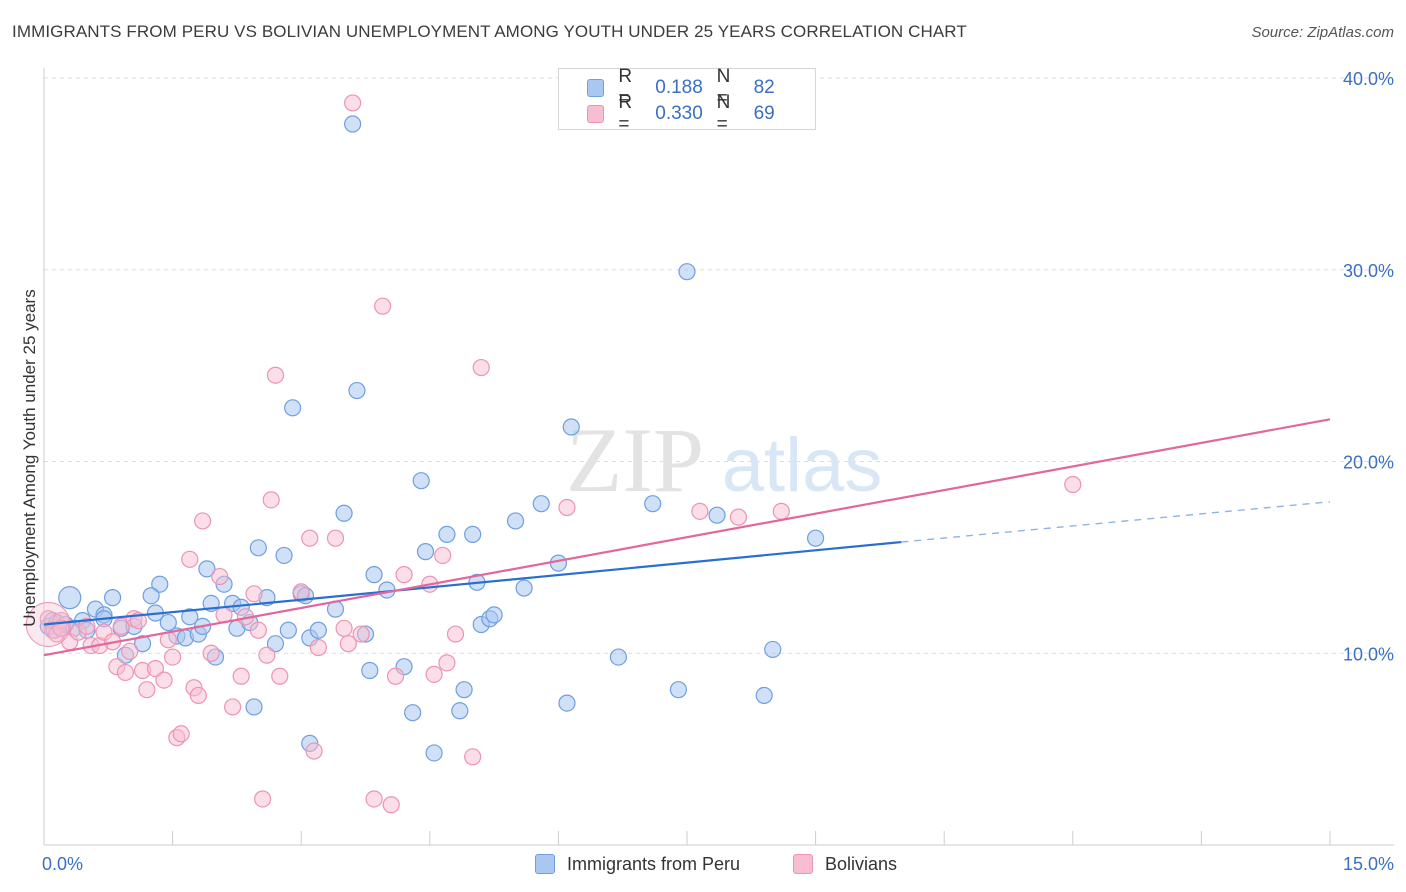  I want to click on legend: R = 0.188 N = 82 R = 0.330 N = 69, so click(687, 100).